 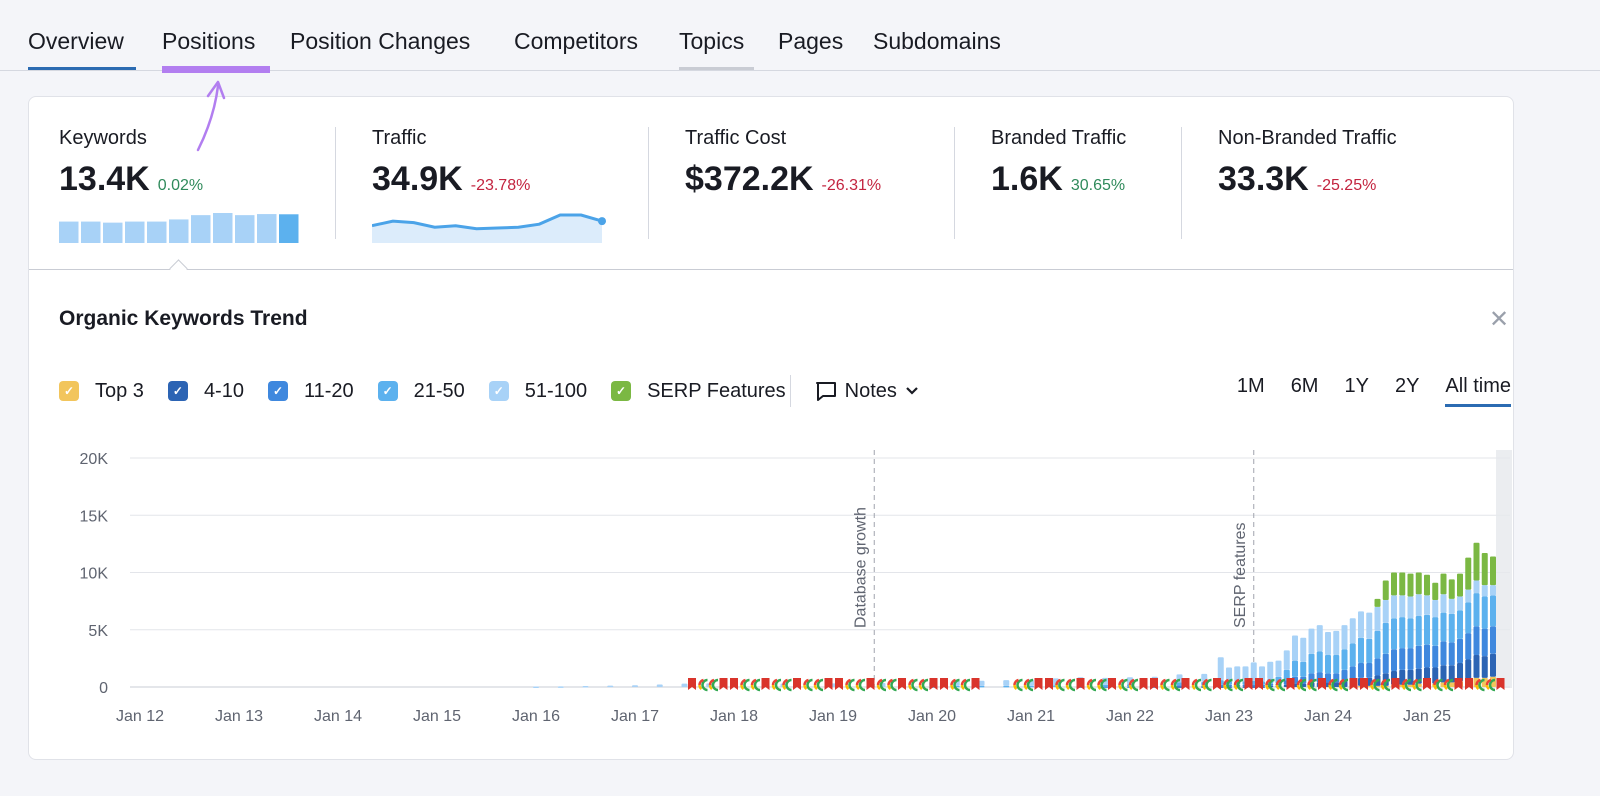 What do you see at coordinates (179, 187) in the screenshot?
I see `metric-keywords: Keywords 13.4K 0.02%` at bounding box center [179, 187].